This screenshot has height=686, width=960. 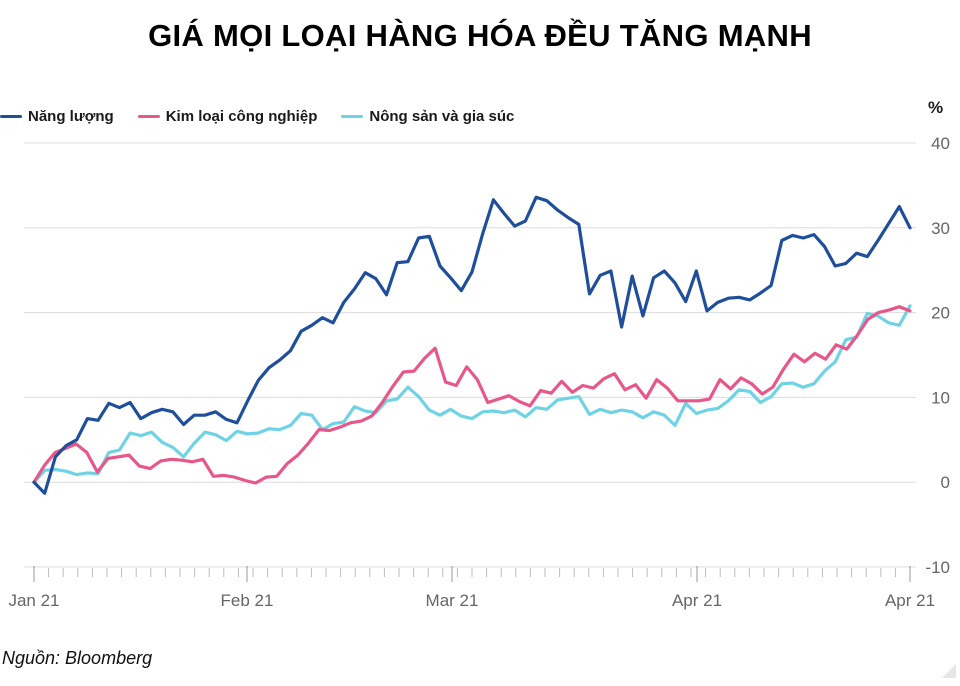 What do you see at coordinates (71, 116) in the screenshot?
I see `legend-label-energy: Năng lượng` at bounding box center [71, 116].